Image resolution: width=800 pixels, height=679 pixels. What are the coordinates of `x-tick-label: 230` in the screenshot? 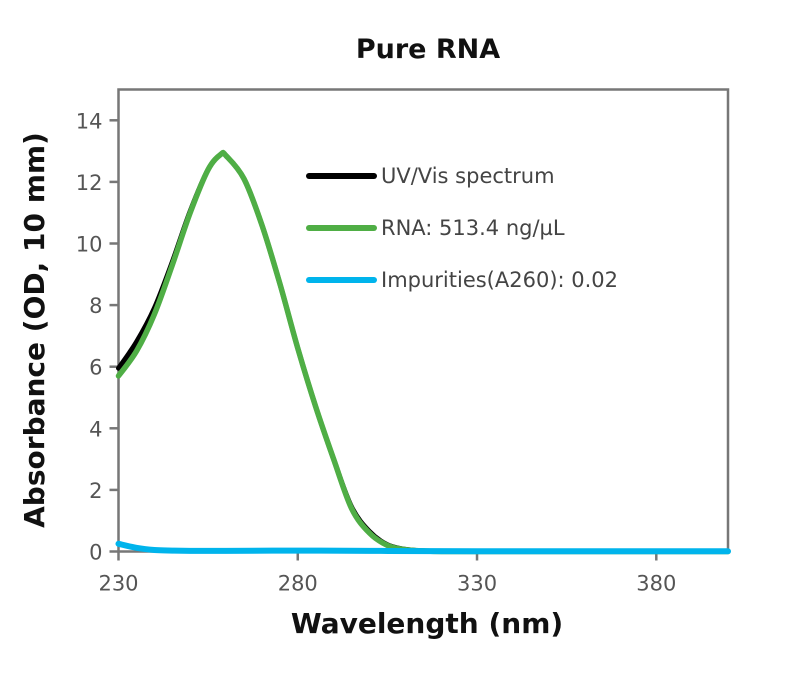 It's located at (118, 584).